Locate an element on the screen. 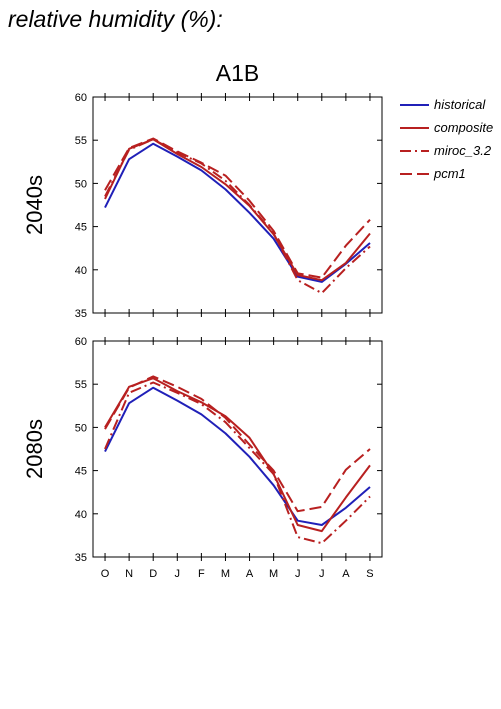 This screenshot has height=709, width=501. legend-label: composite is located at coordinates (463, 127).